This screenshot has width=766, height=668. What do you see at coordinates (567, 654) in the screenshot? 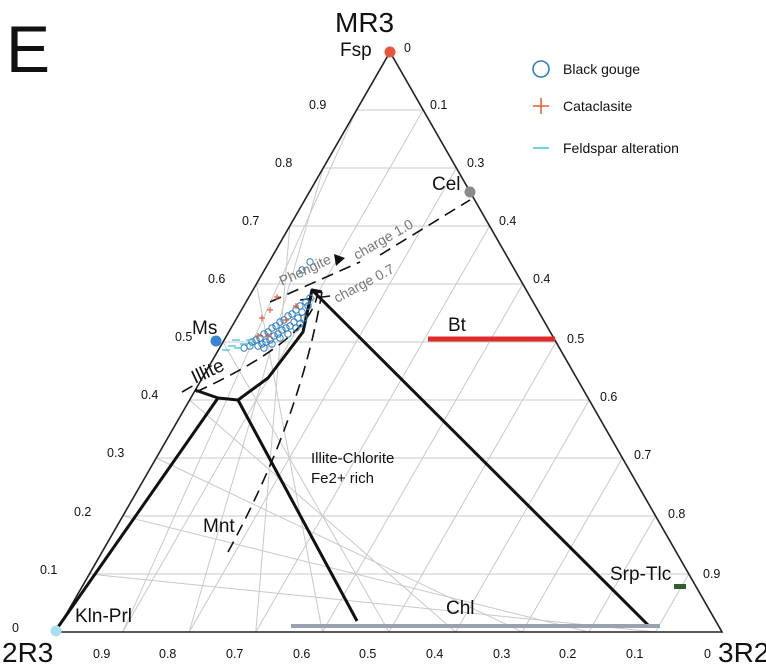
I see `tick-bottom-7: 0.2` at bounding box center [567, 654].